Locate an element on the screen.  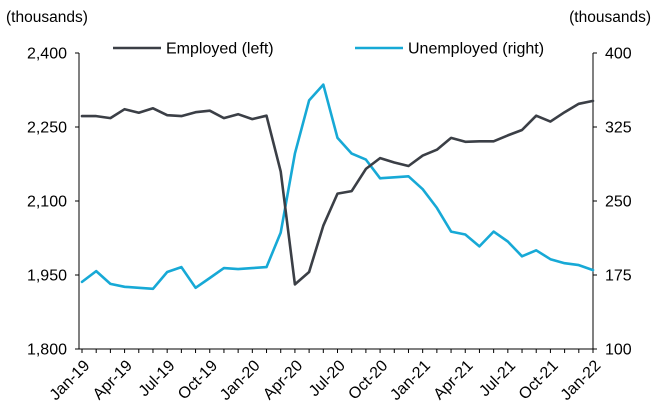
x-axis-tick-label: Jul-20 is located at coordinates (327, 378).